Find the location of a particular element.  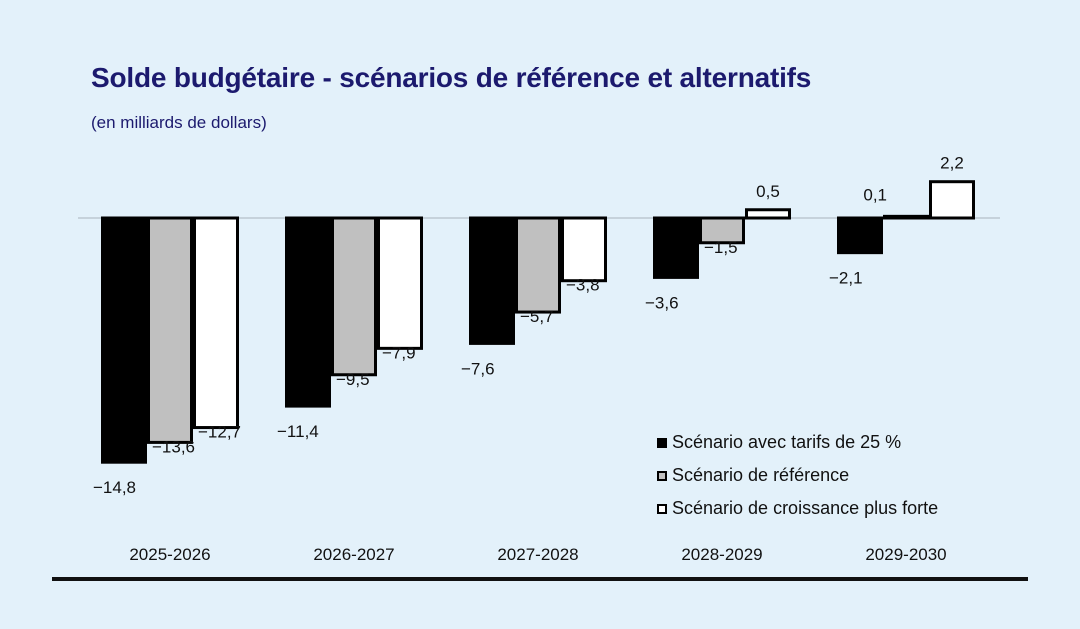

bar-growth-2028-2029 is located at coordinates (768, 214).